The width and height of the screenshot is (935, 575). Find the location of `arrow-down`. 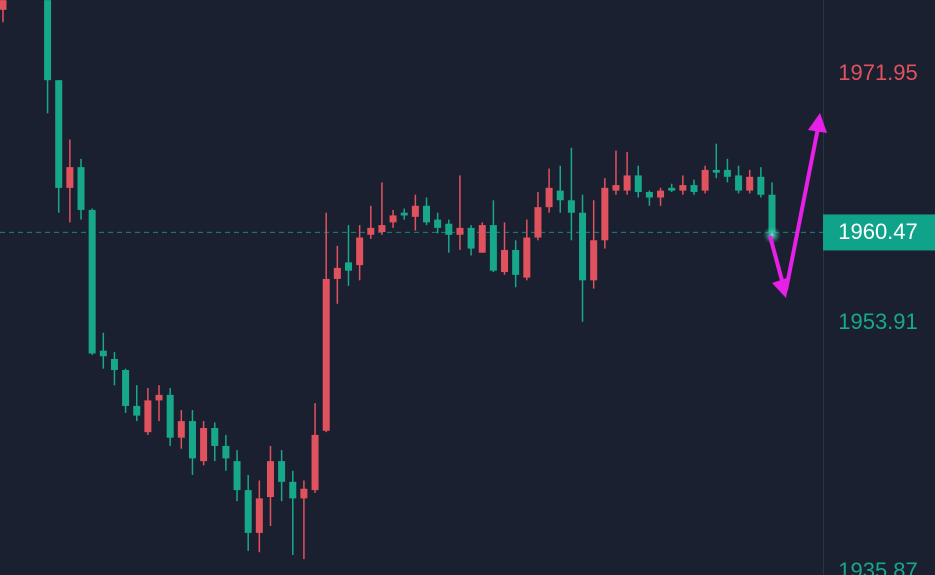

arrow-down is located at coordinates (777, 262).